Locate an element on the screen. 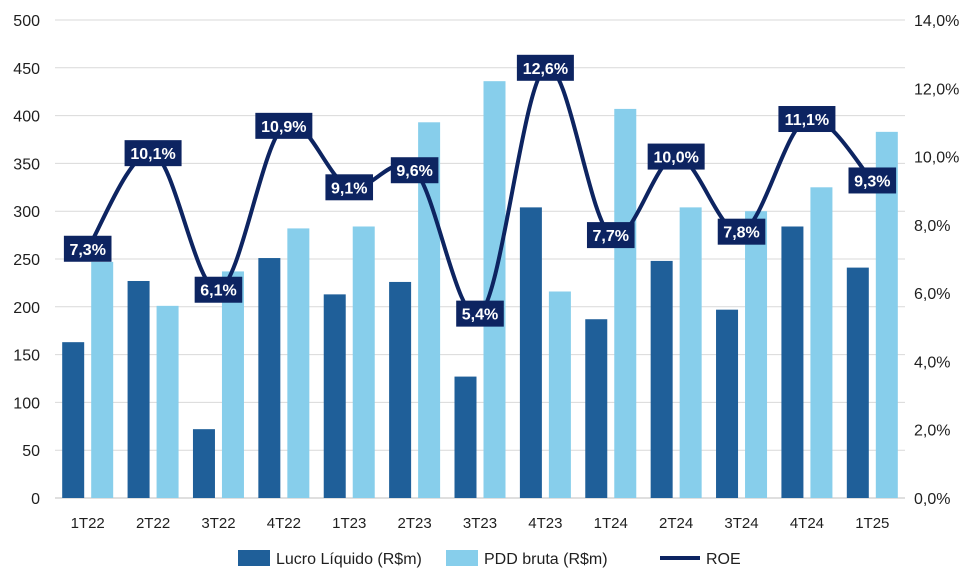  legend-item: ROE is located at coordinates (700, 559).